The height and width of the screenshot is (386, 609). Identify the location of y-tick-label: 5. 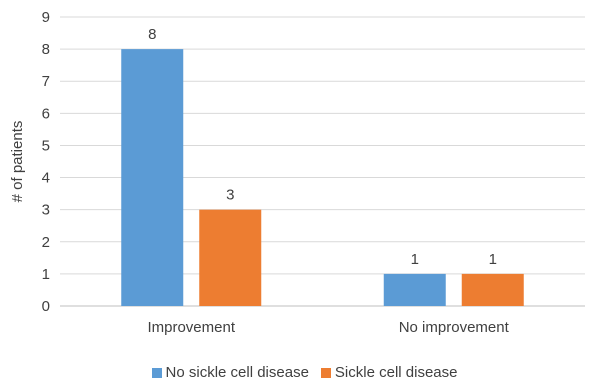
(46, 145).